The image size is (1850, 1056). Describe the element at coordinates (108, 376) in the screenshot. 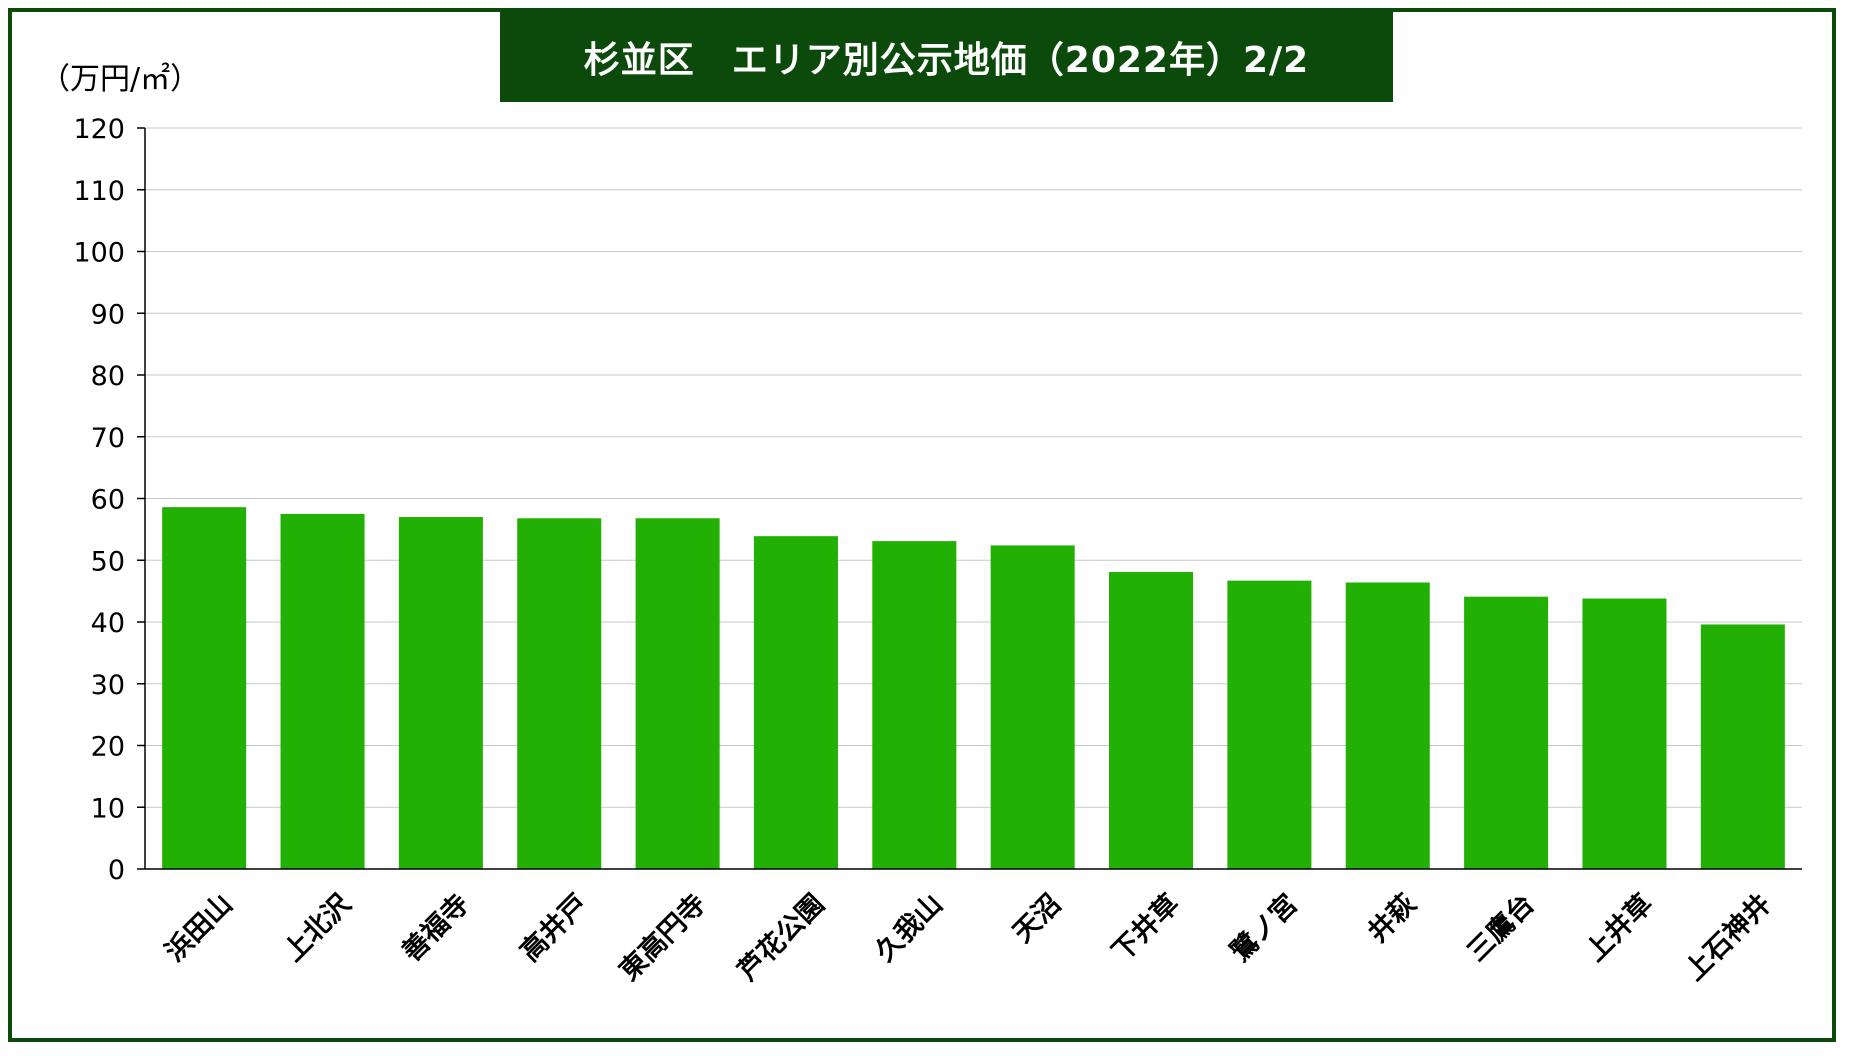

I see `y-tick-label: 80` at that location.